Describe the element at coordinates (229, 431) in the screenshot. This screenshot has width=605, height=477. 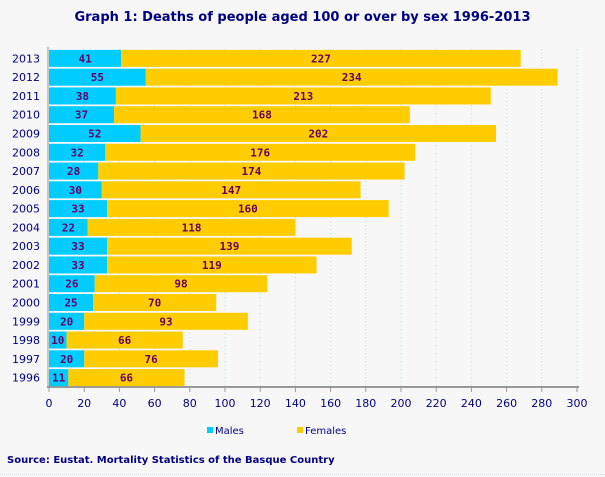
I see `legend-label: Males` at that location.